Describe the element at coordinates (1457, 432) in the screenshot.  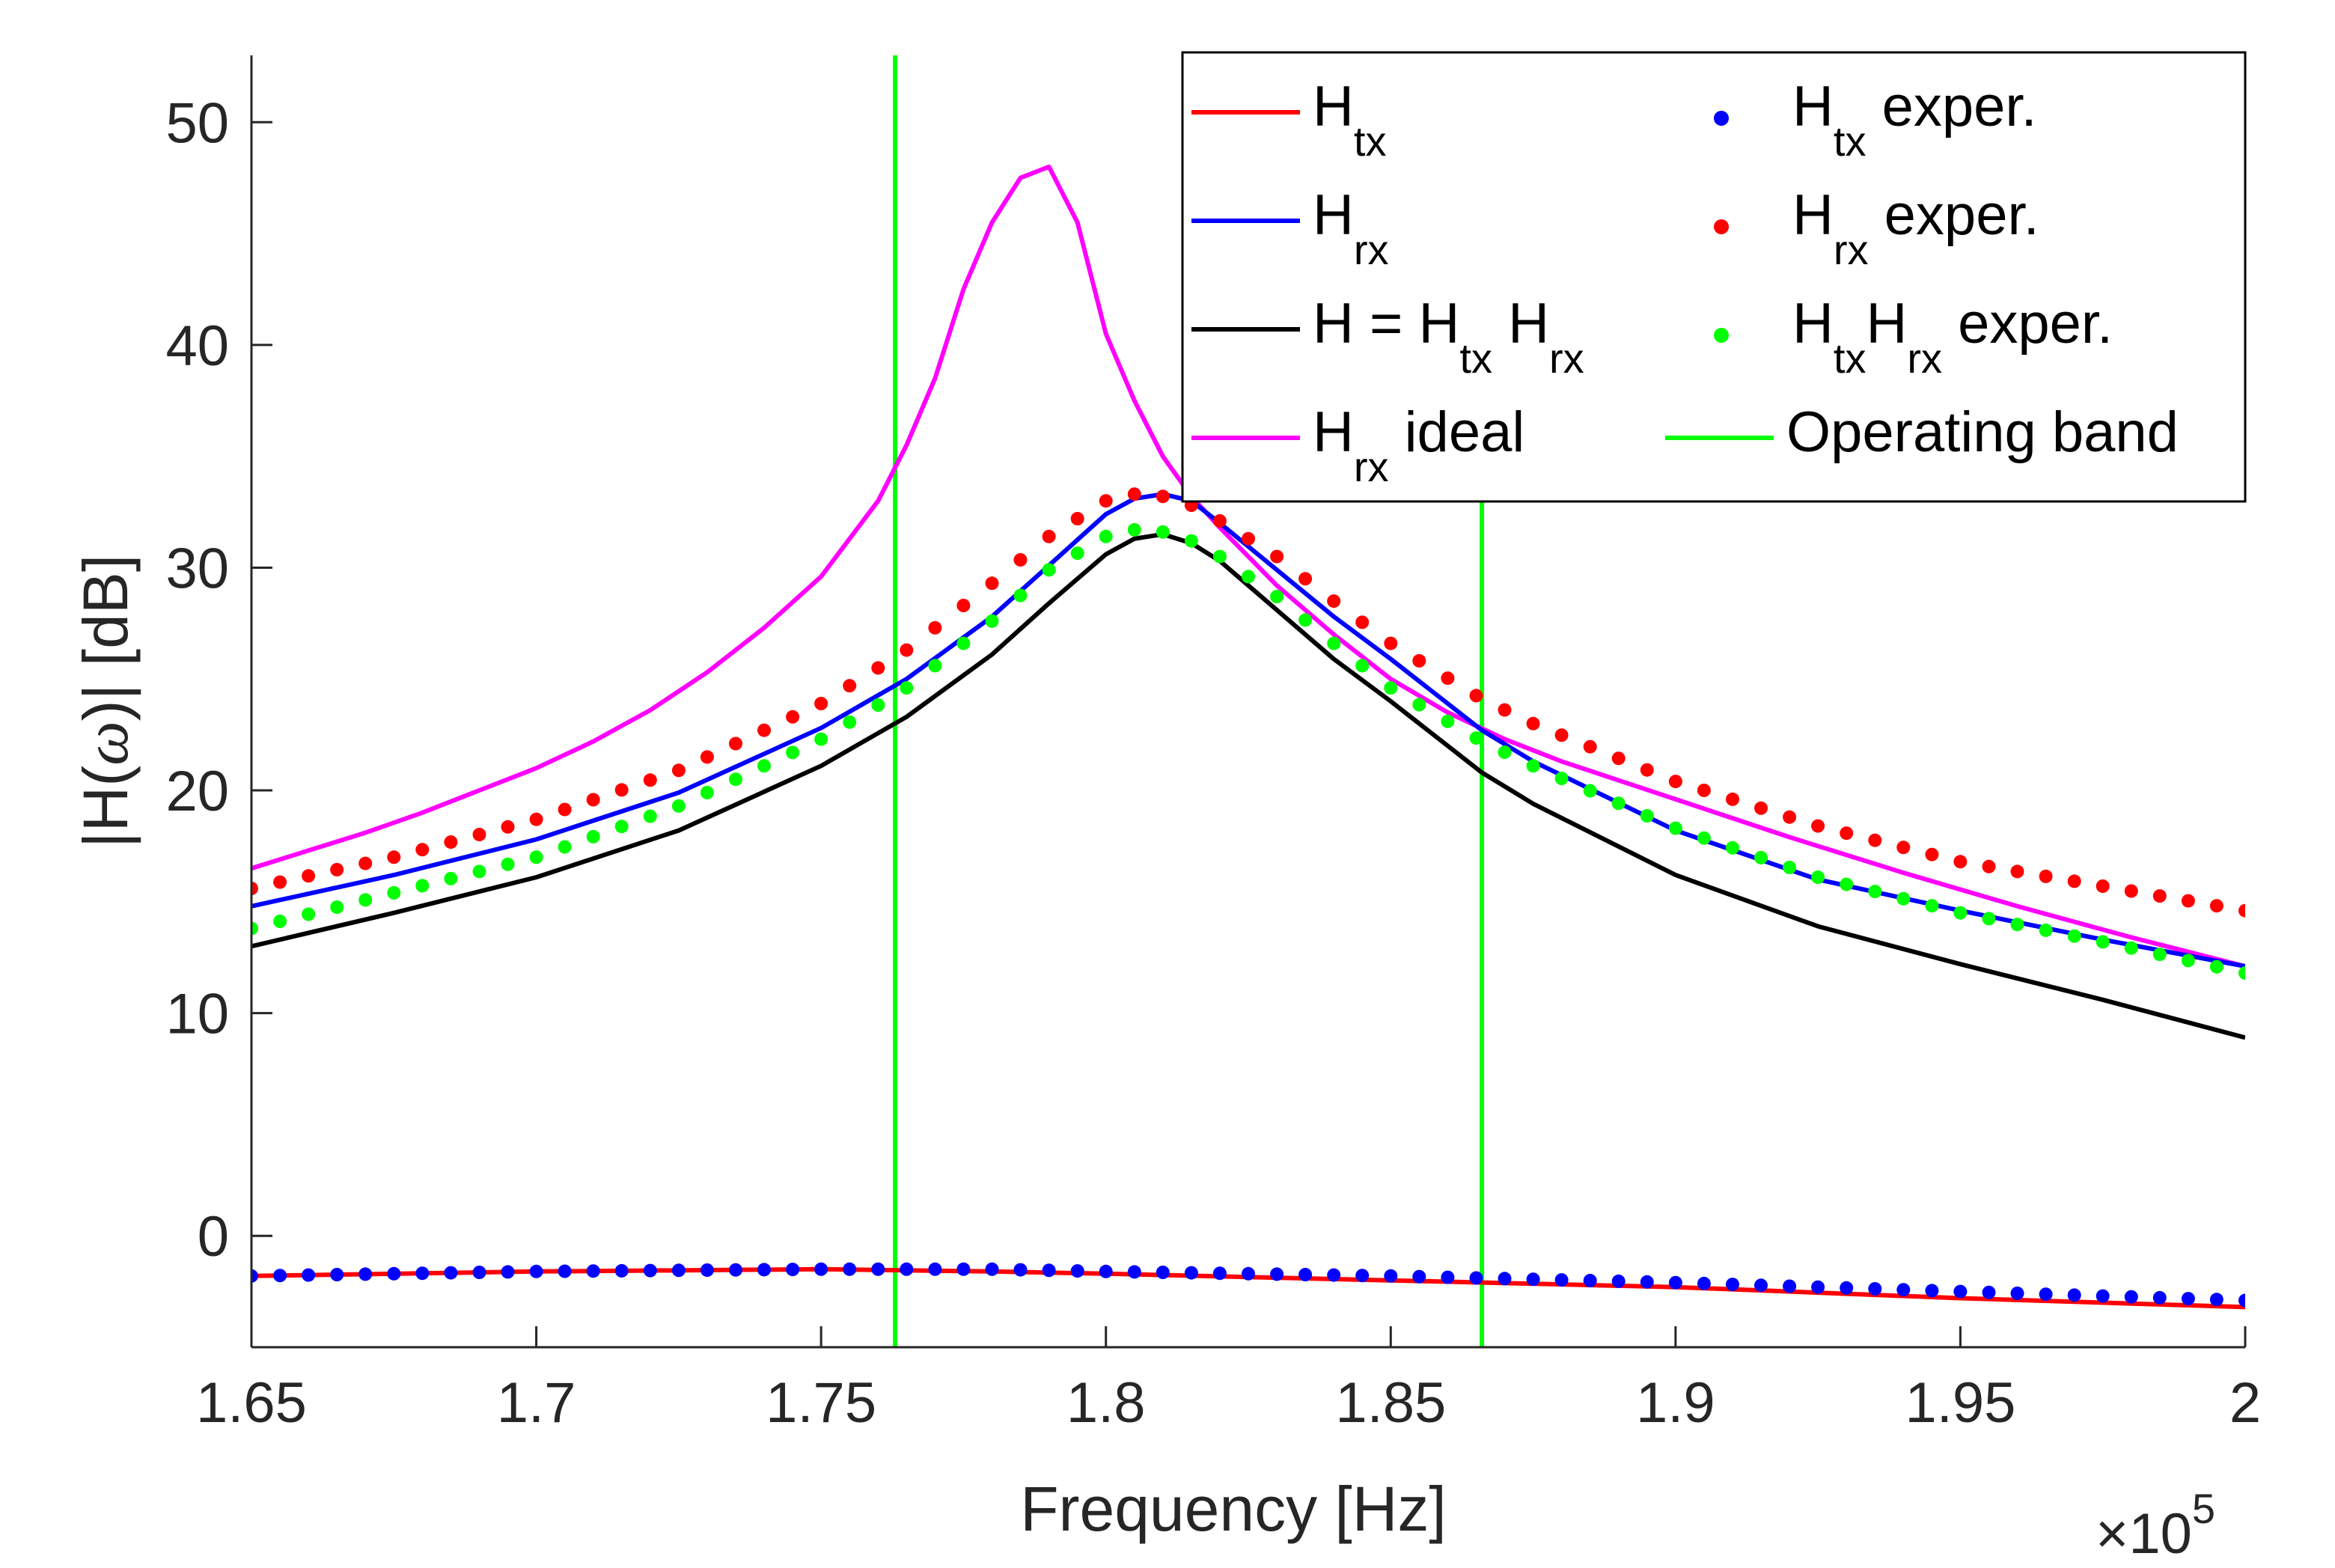
I see `legend-label-suffix: ideal` at that location.